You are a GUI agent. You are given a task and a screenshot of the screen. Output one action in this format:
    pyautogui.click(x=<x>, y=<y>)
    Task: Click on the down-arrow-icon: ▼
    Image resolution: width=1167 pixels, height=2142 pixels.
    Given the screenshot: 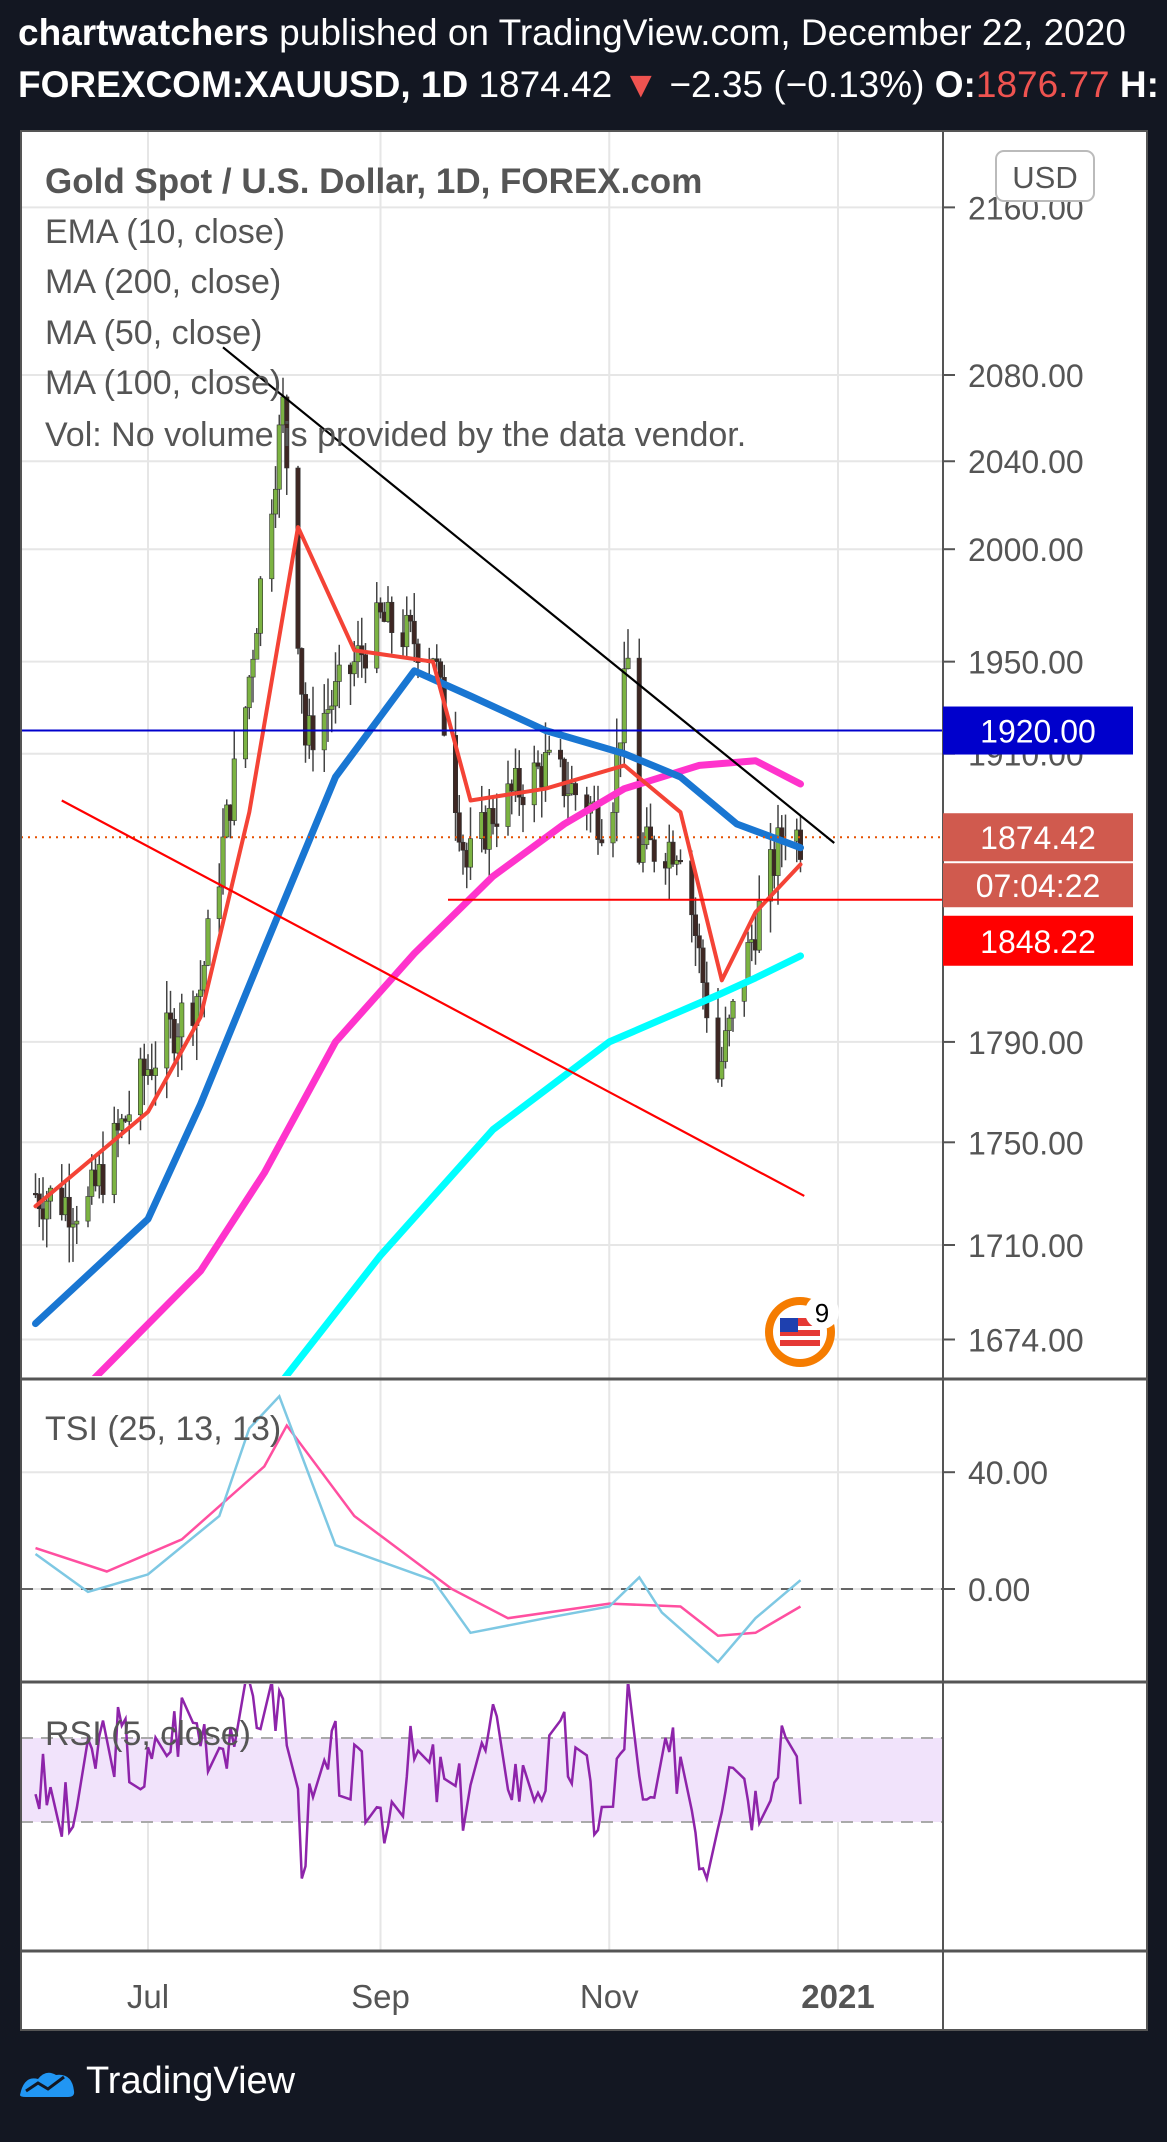 What is the action you would take?
    pyautogui.click(x=641, y=84)
    